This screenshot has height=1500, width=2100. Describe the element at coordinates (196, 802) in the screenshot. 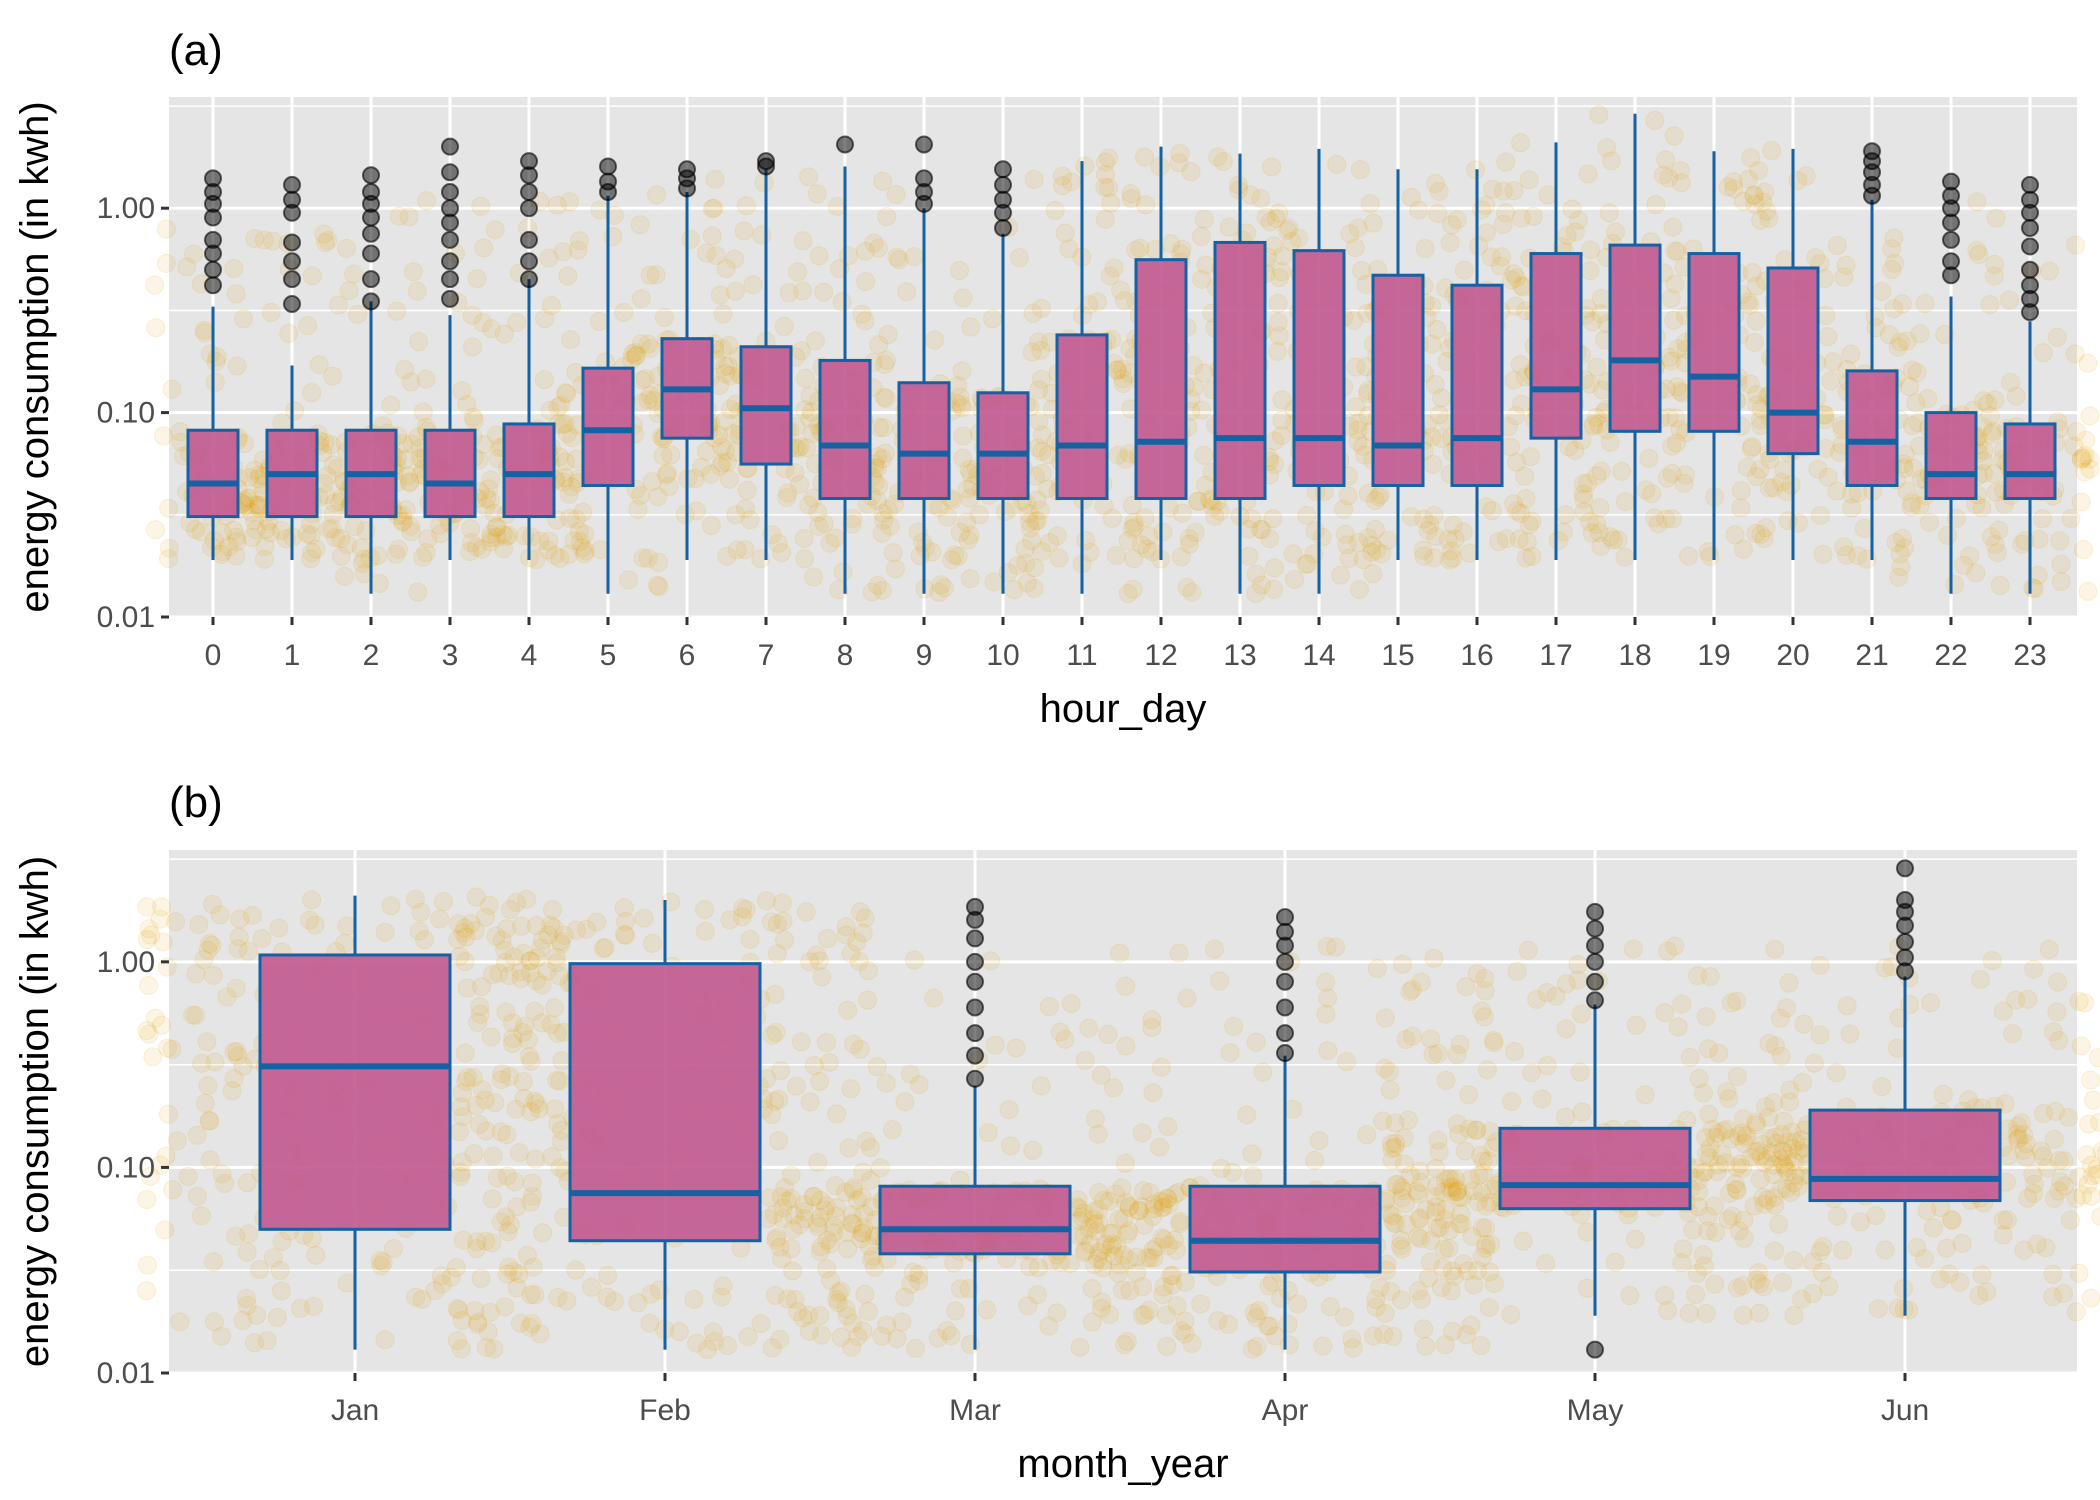

I see `panel-tag: (b)` at that location.